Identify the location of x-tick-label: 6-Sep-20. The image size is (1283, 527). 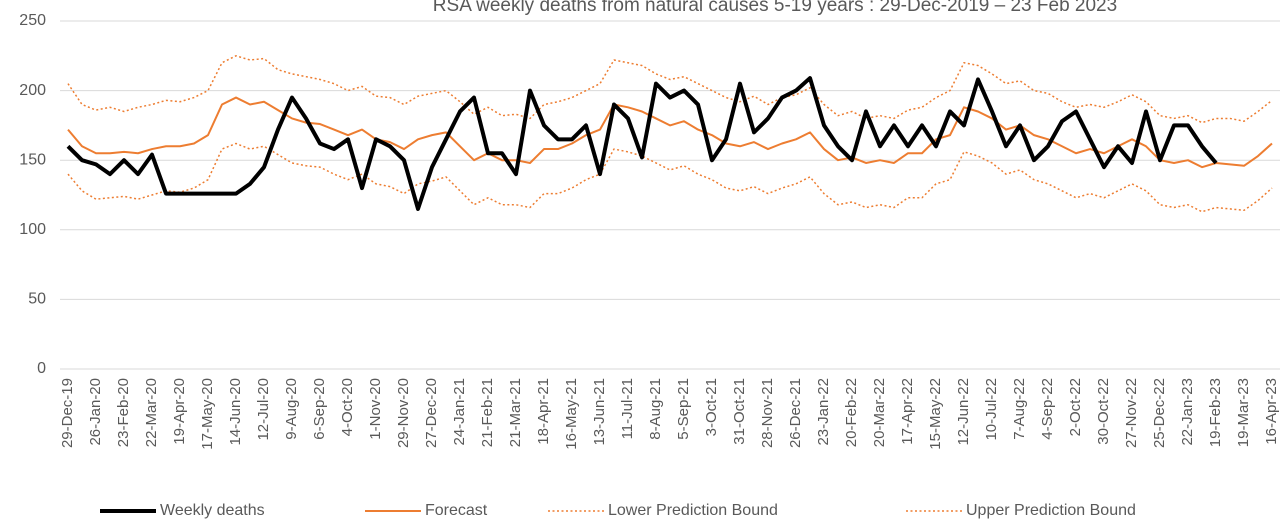
(319, 409).